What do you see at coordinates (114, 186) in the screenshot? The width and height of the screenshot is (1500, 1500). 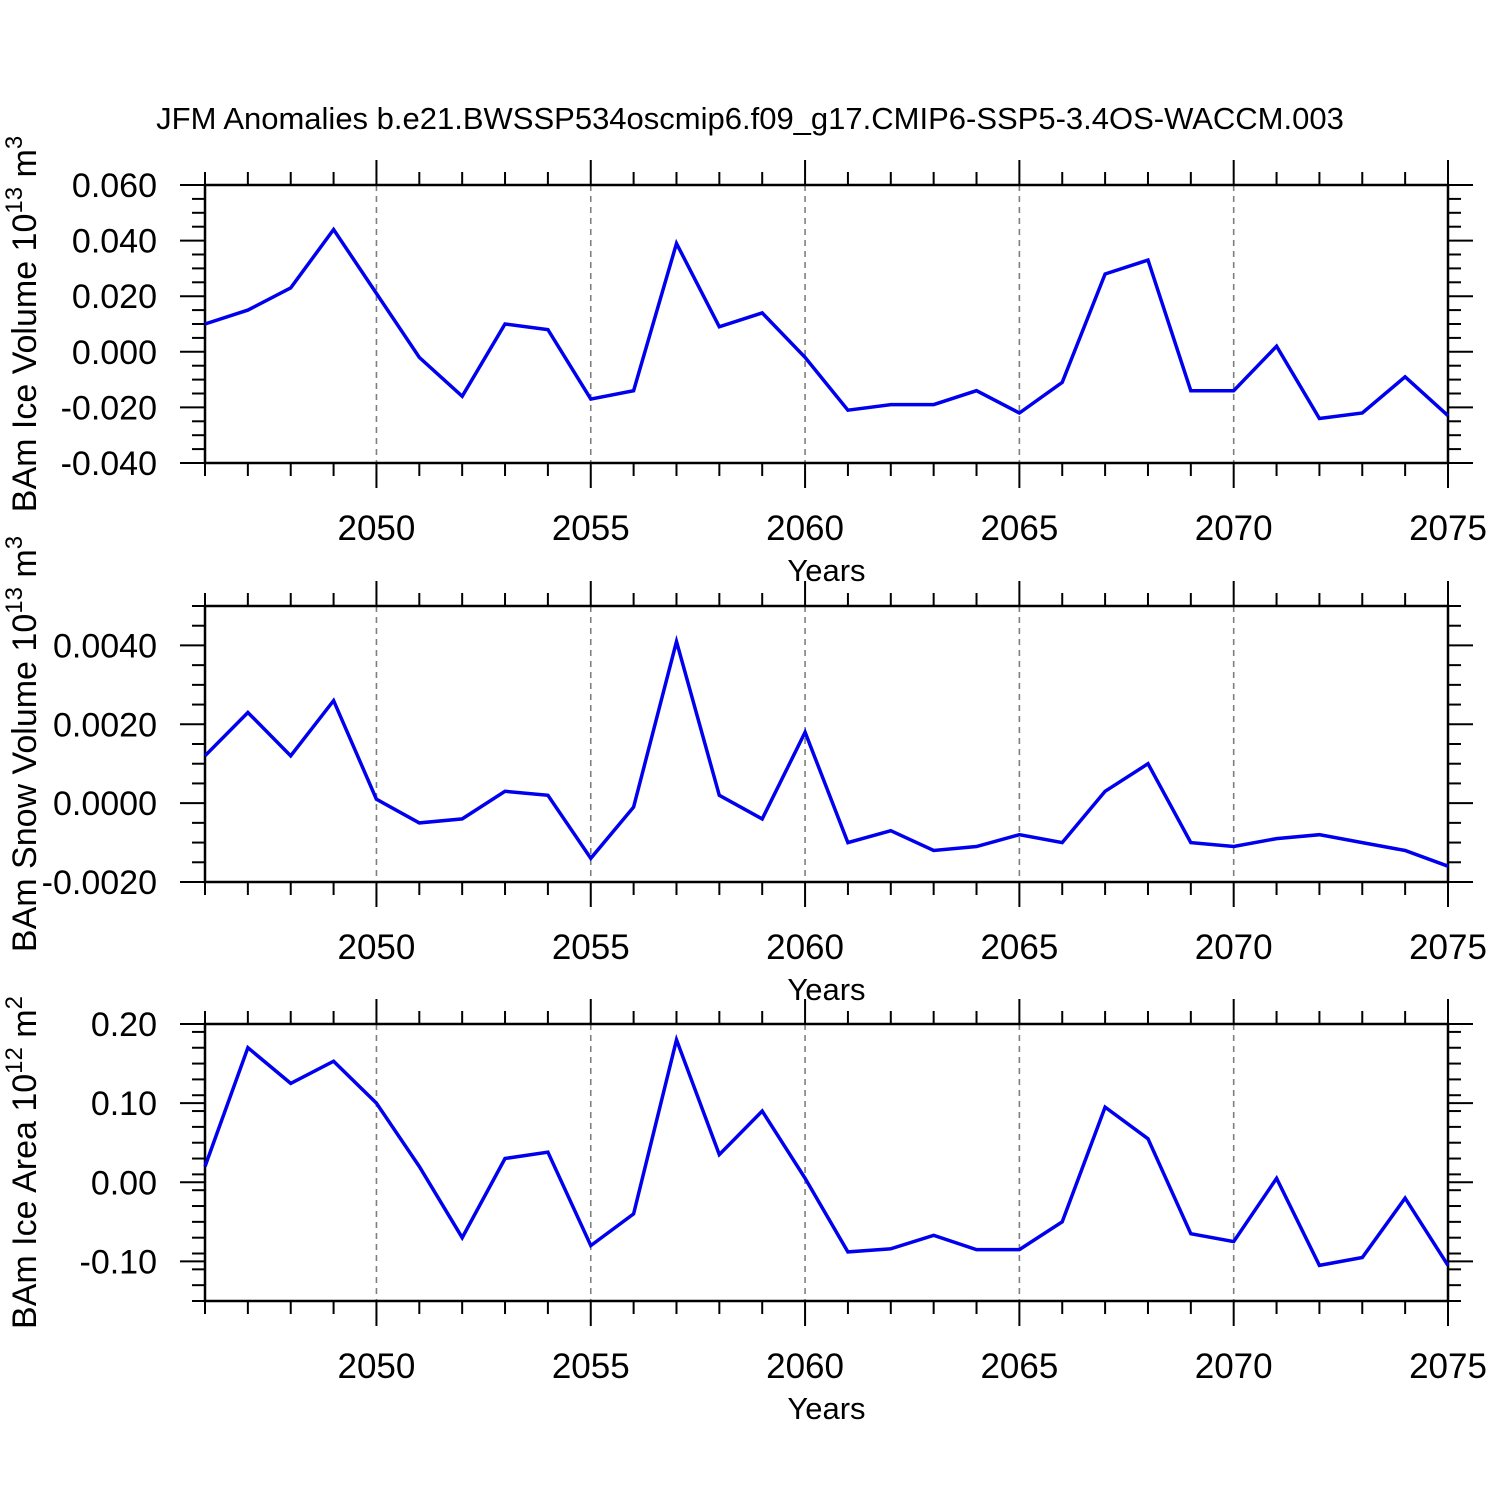 I see `ytick-label: 0.060` at bounding box center [114, 186].